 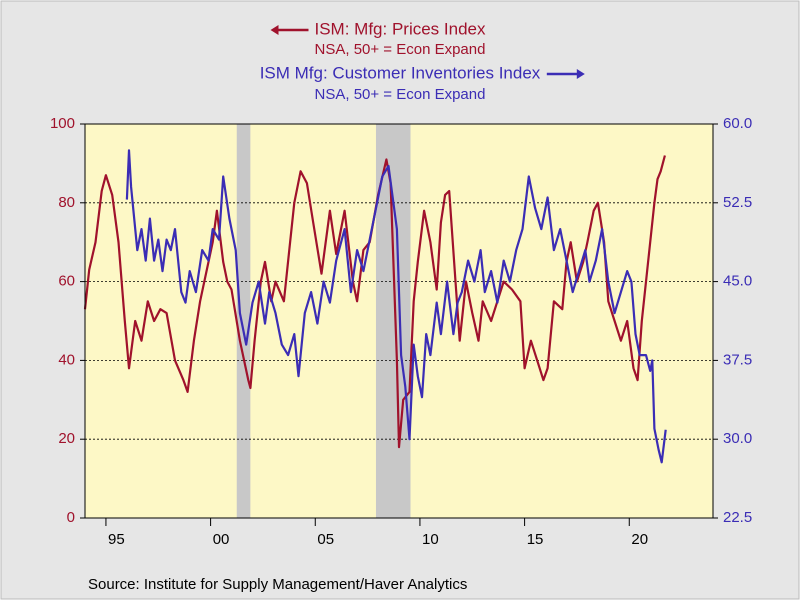 I want to click on subtitle-2: NSA, 50+ = Econ Expand, so click(x=400, y=94).